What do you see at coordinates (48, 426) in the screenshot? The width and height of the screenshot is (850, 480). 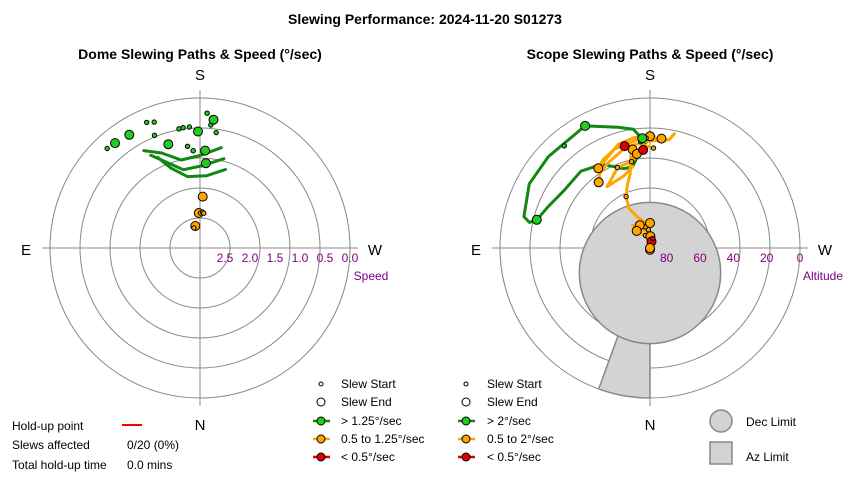 I see `holdup-point-label: Hold-up point` at bounding box center [48, 426].